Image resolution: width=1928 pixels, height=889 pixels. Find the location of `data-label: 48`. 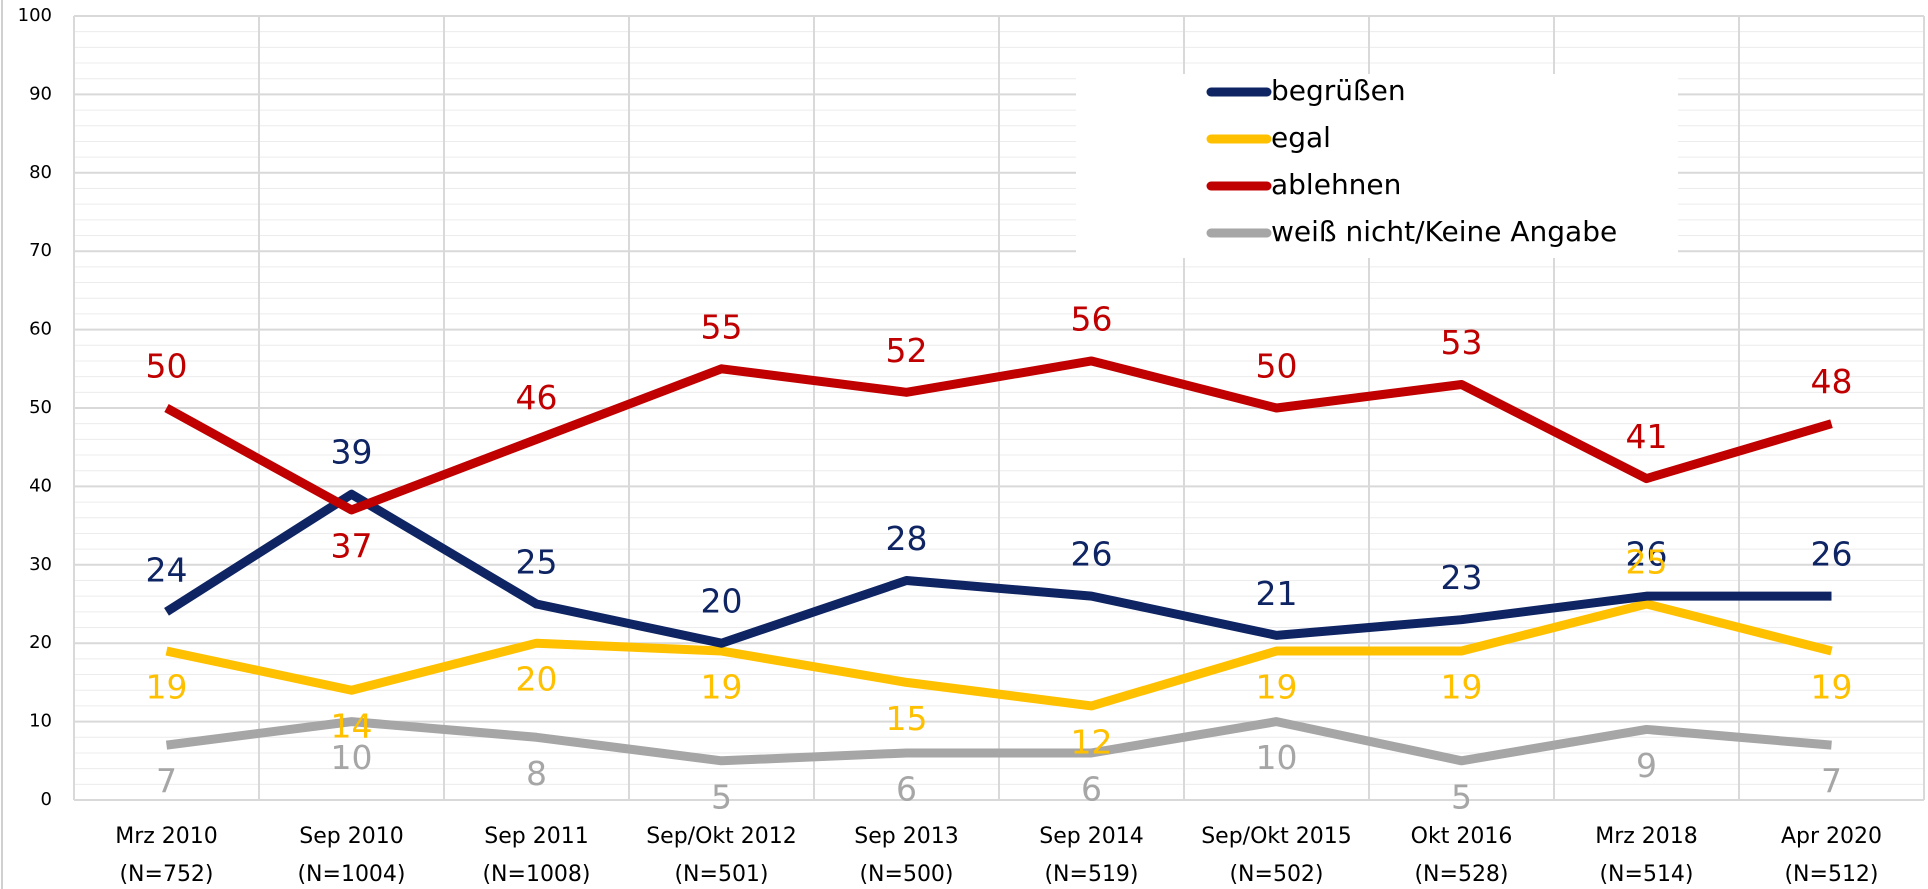

data-label: 48 is located at coordinates (1832, 381).